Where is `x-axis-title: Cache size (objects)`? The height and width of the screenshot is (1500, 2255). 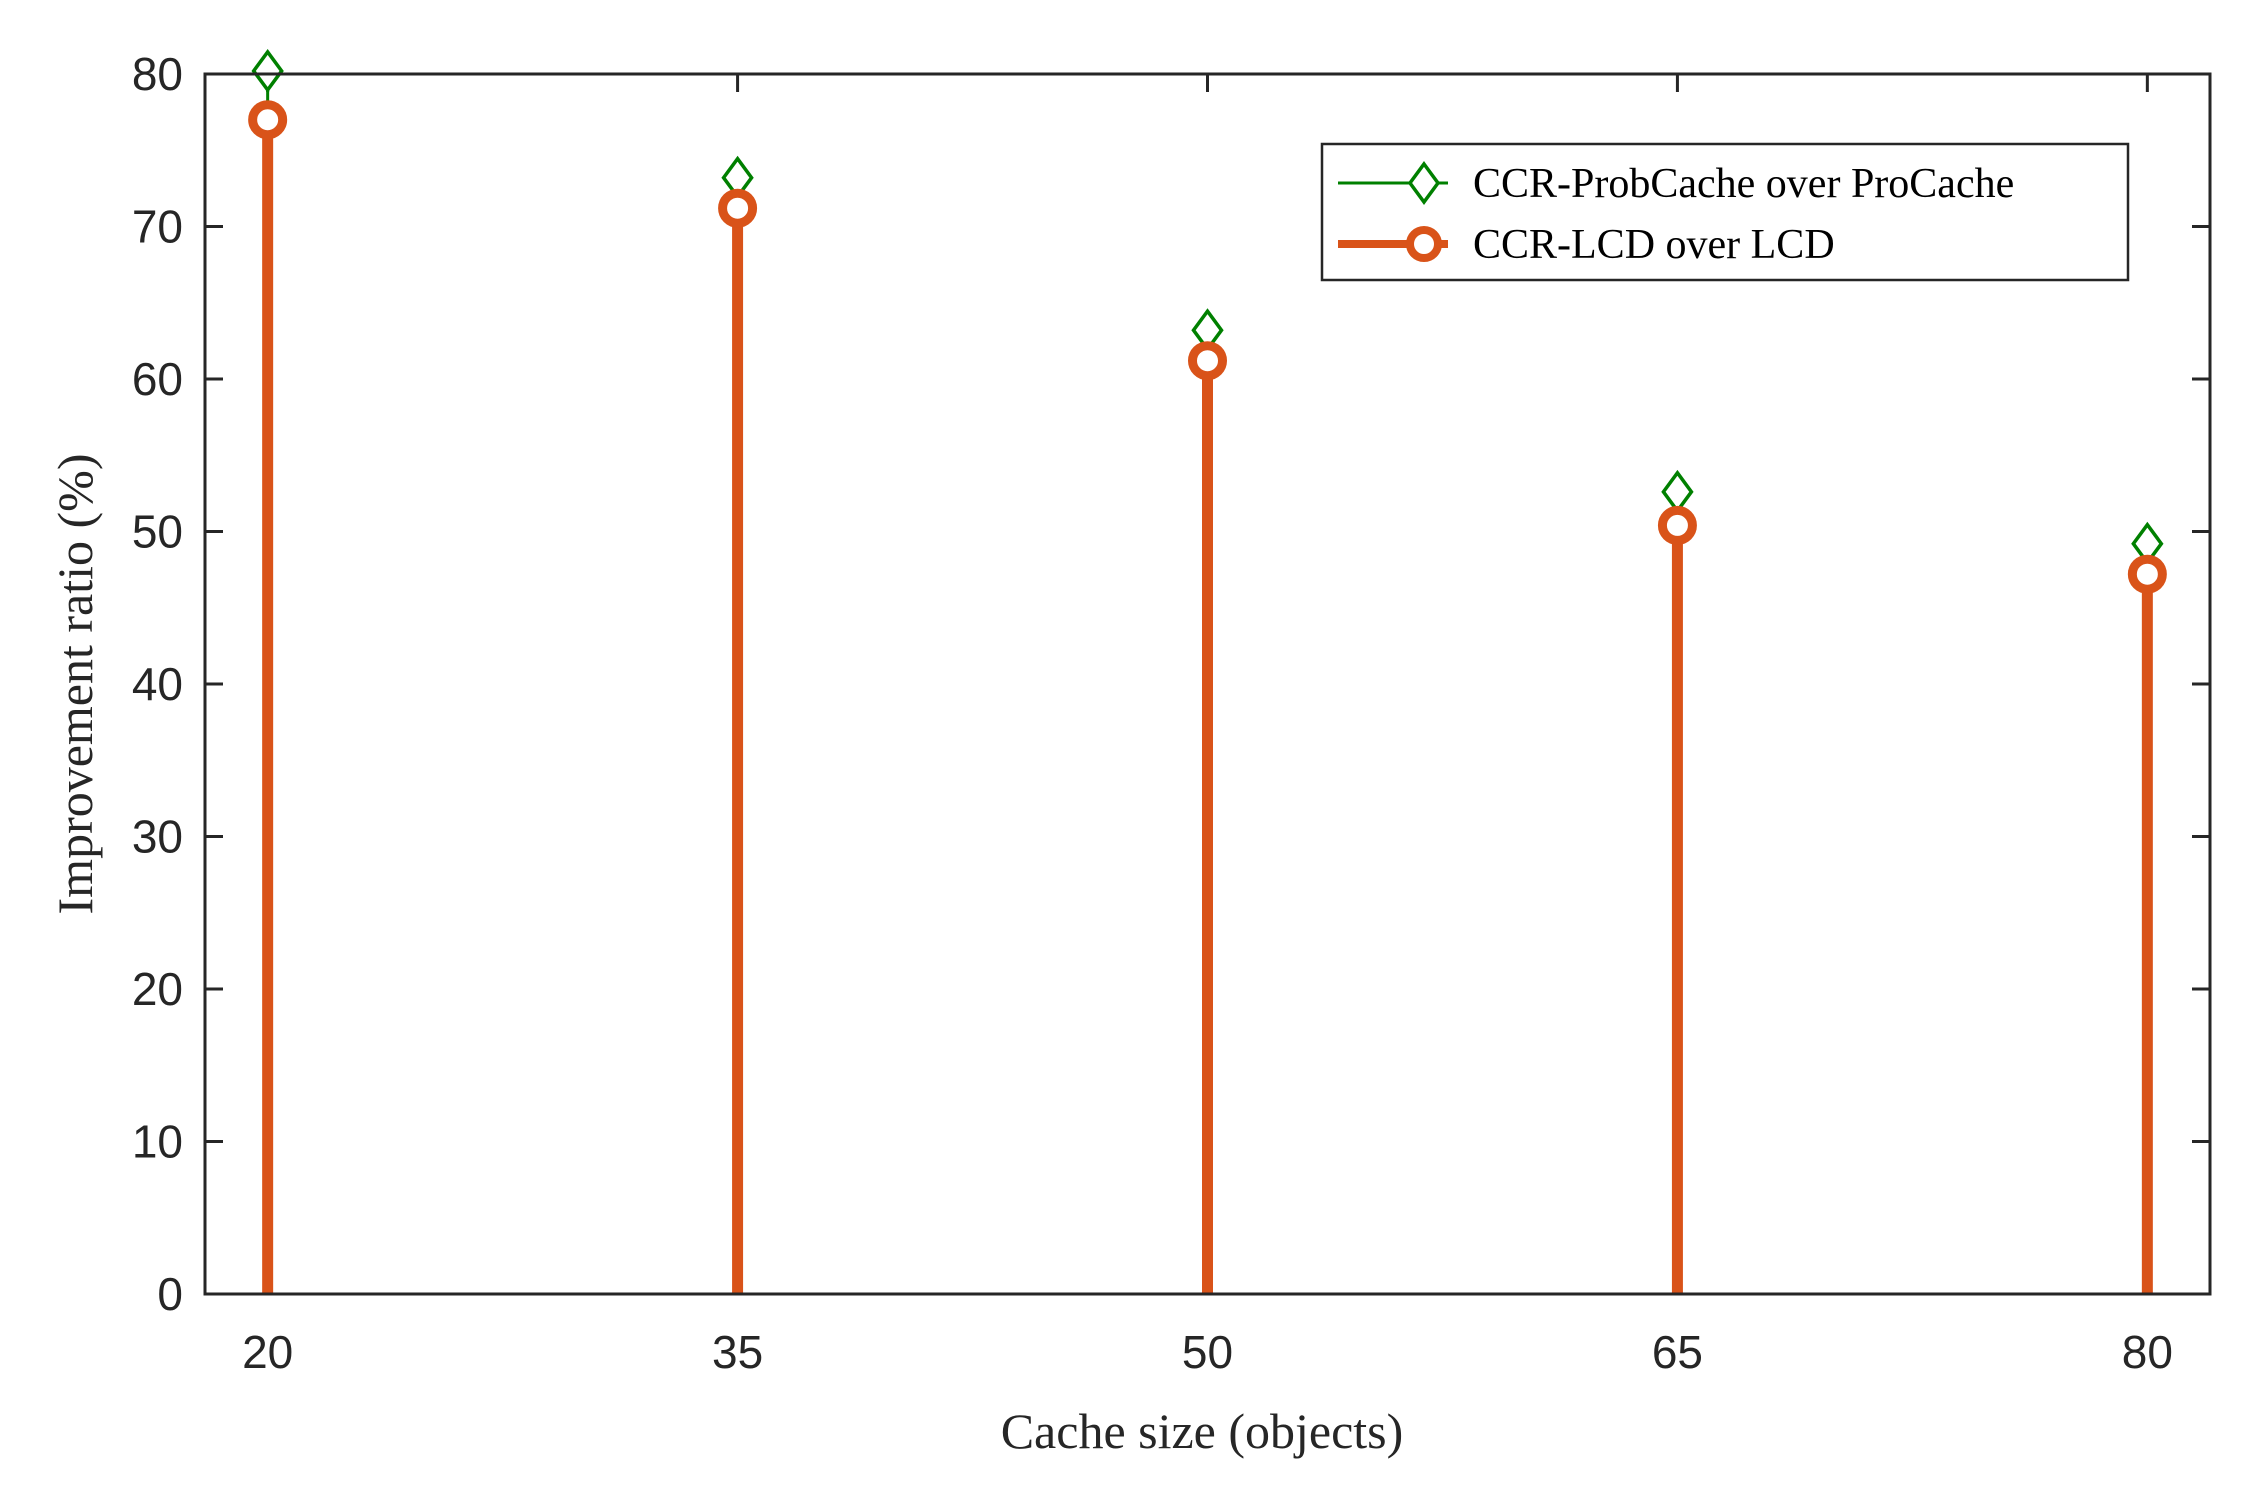 x-axis-title: Cache size (objects) is located at coordinates (1202, 1431).